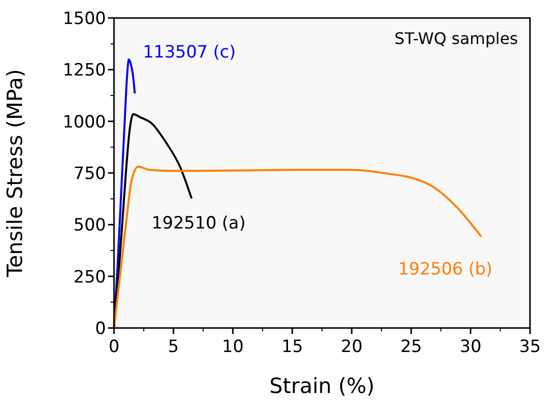  Describe the element at coordinates (456, 38) in the screenshot. I see `annotation: ST-WQ samples` at that location.